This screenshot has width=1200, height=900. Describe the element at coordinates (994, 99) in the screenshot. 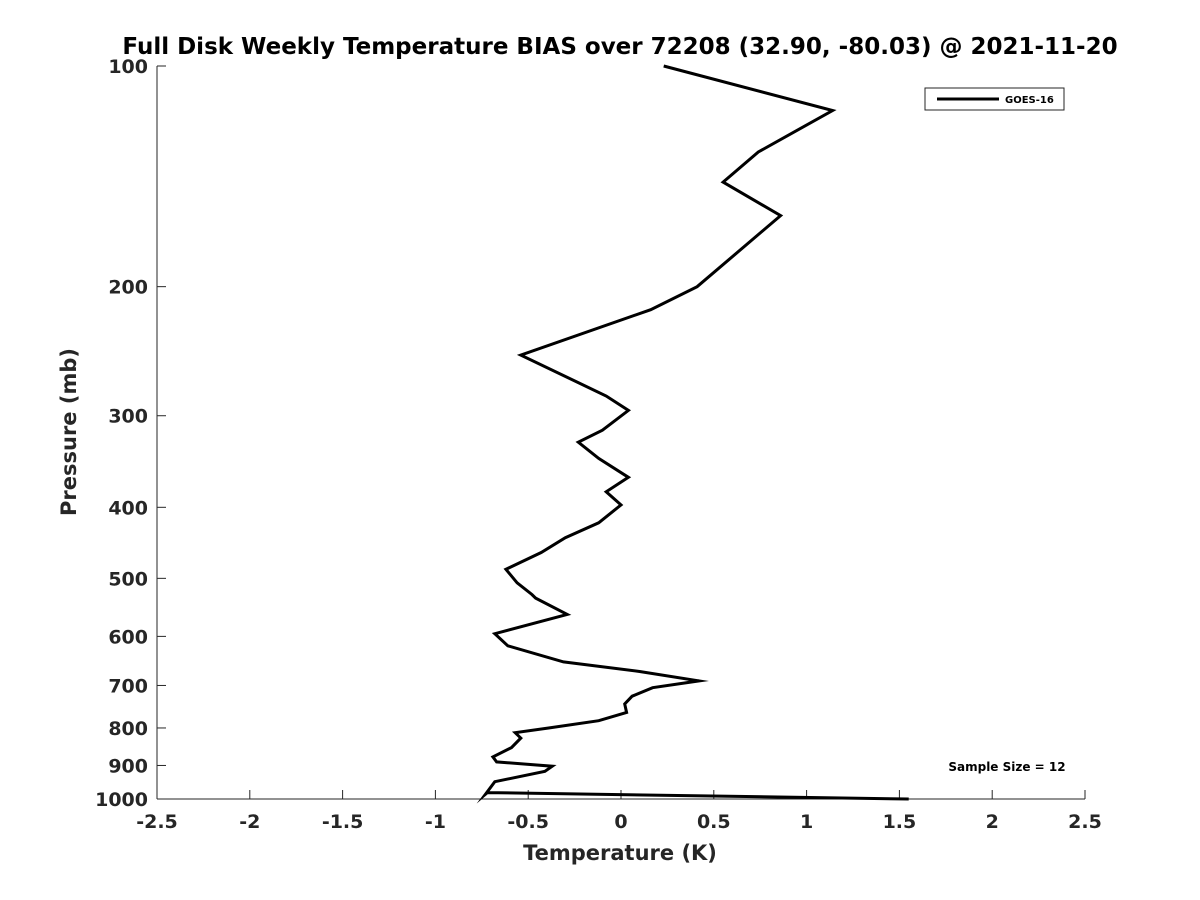

I see `legend: GOES-16` at that location.